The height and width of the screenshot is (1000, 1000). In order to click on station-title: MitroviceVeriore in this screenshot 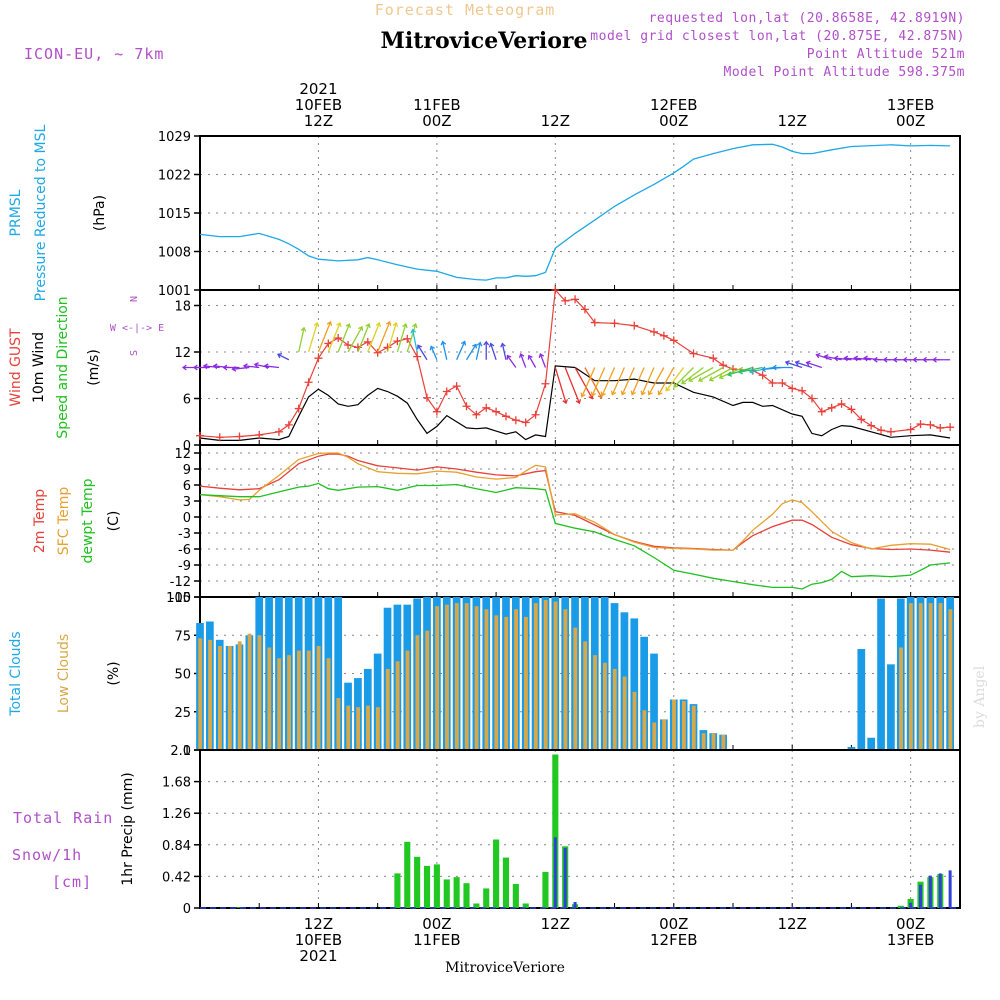, I will do `click(484, 41)`.